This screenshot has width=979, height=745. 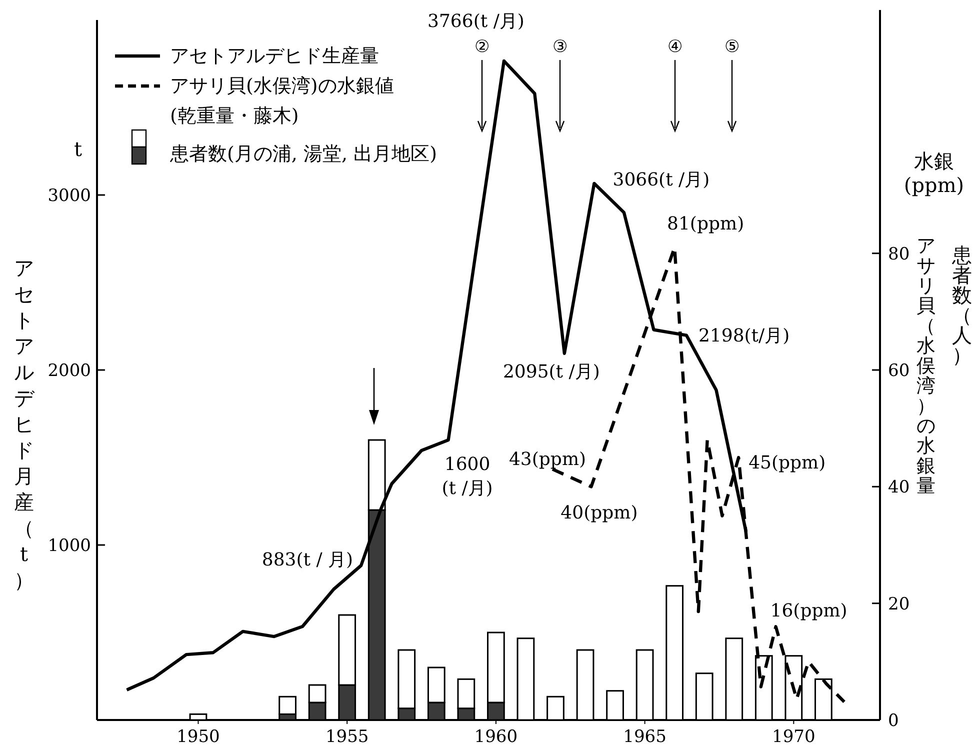 I want to click on x-tick-label: 1950, so click(x=198, y=736).